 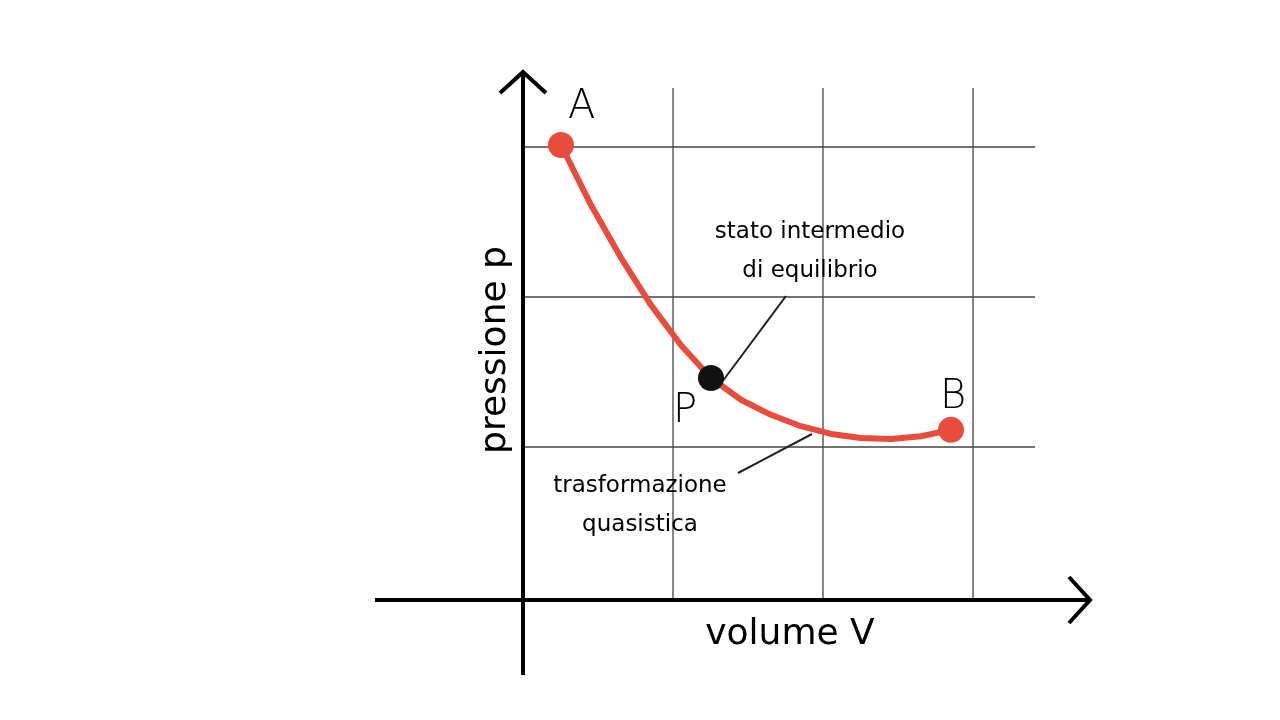 I want to click on x-axis-title: volume V, so click(x=790, y=631).